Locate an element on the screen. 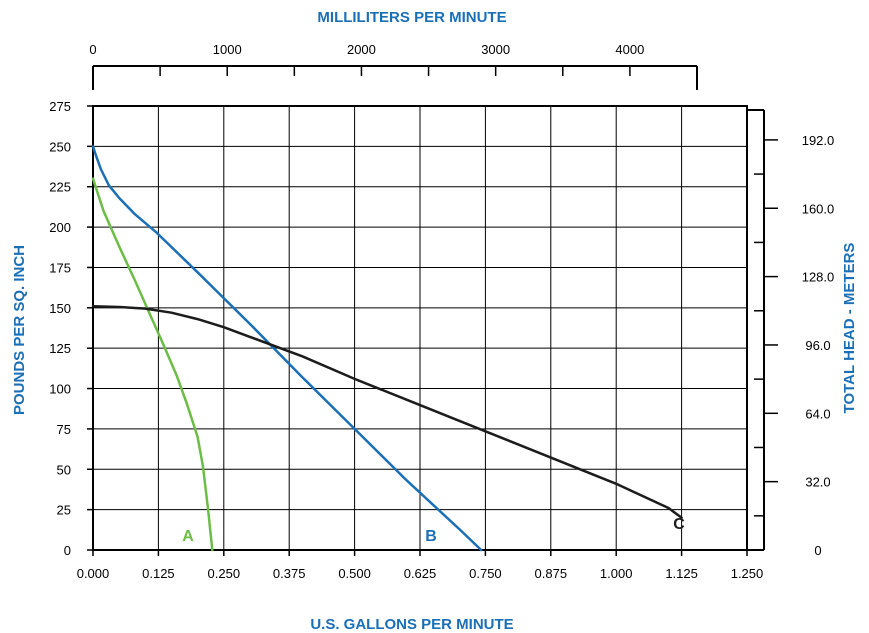 The image size is (869, 633). right-axis-tick-label: 128.0 is located at coordinates (818, 277).